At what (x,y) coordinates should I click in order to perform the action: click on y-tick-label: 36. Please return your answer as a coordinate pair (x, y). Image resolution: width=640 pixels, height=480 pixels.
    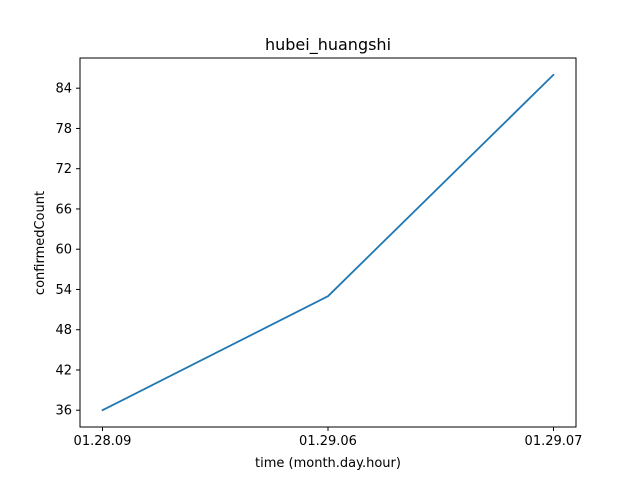
    Looking at the image, I should click on (63, 411).